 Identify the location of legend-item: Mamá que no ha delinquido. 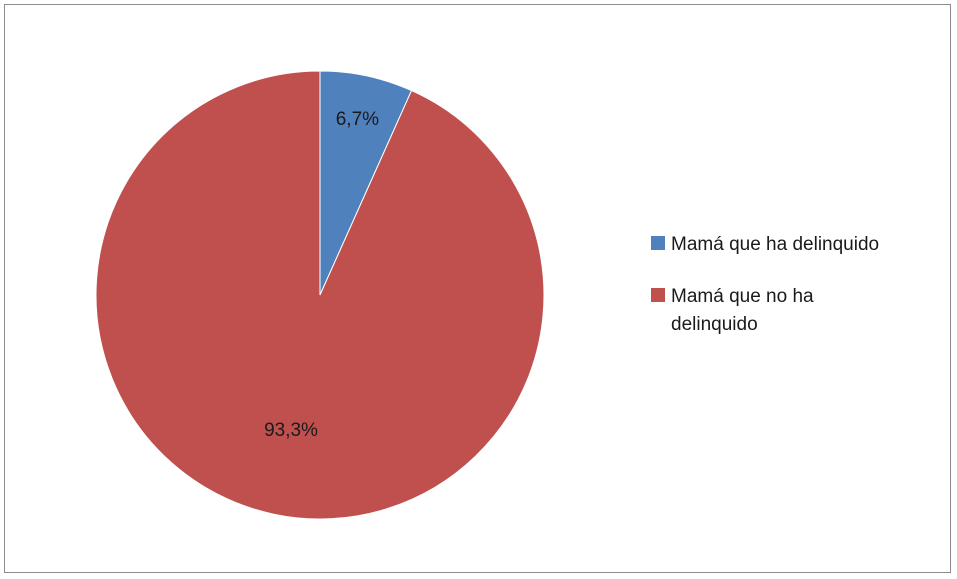
(801, 311).